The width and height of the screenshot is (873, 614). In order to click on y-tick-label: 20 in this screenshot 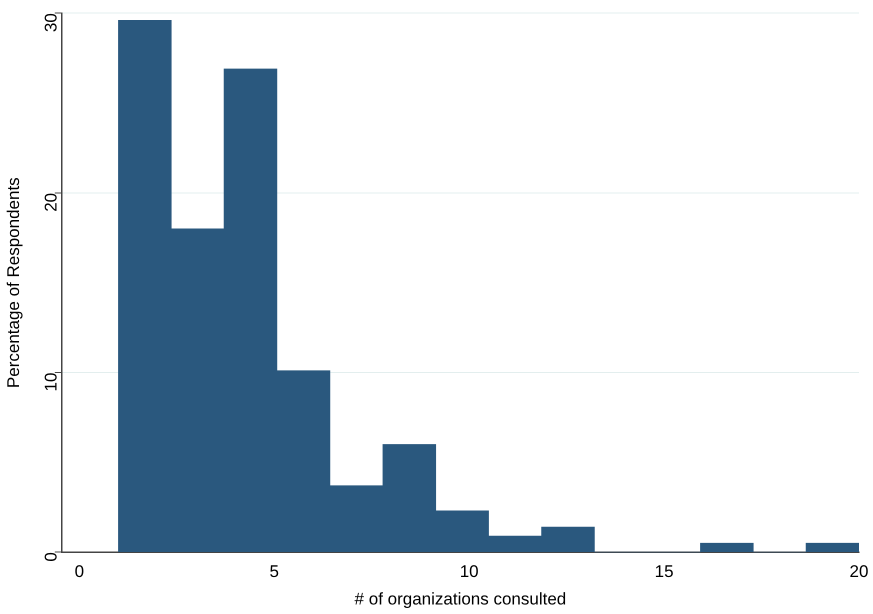, I will do `click(50, 202)`.